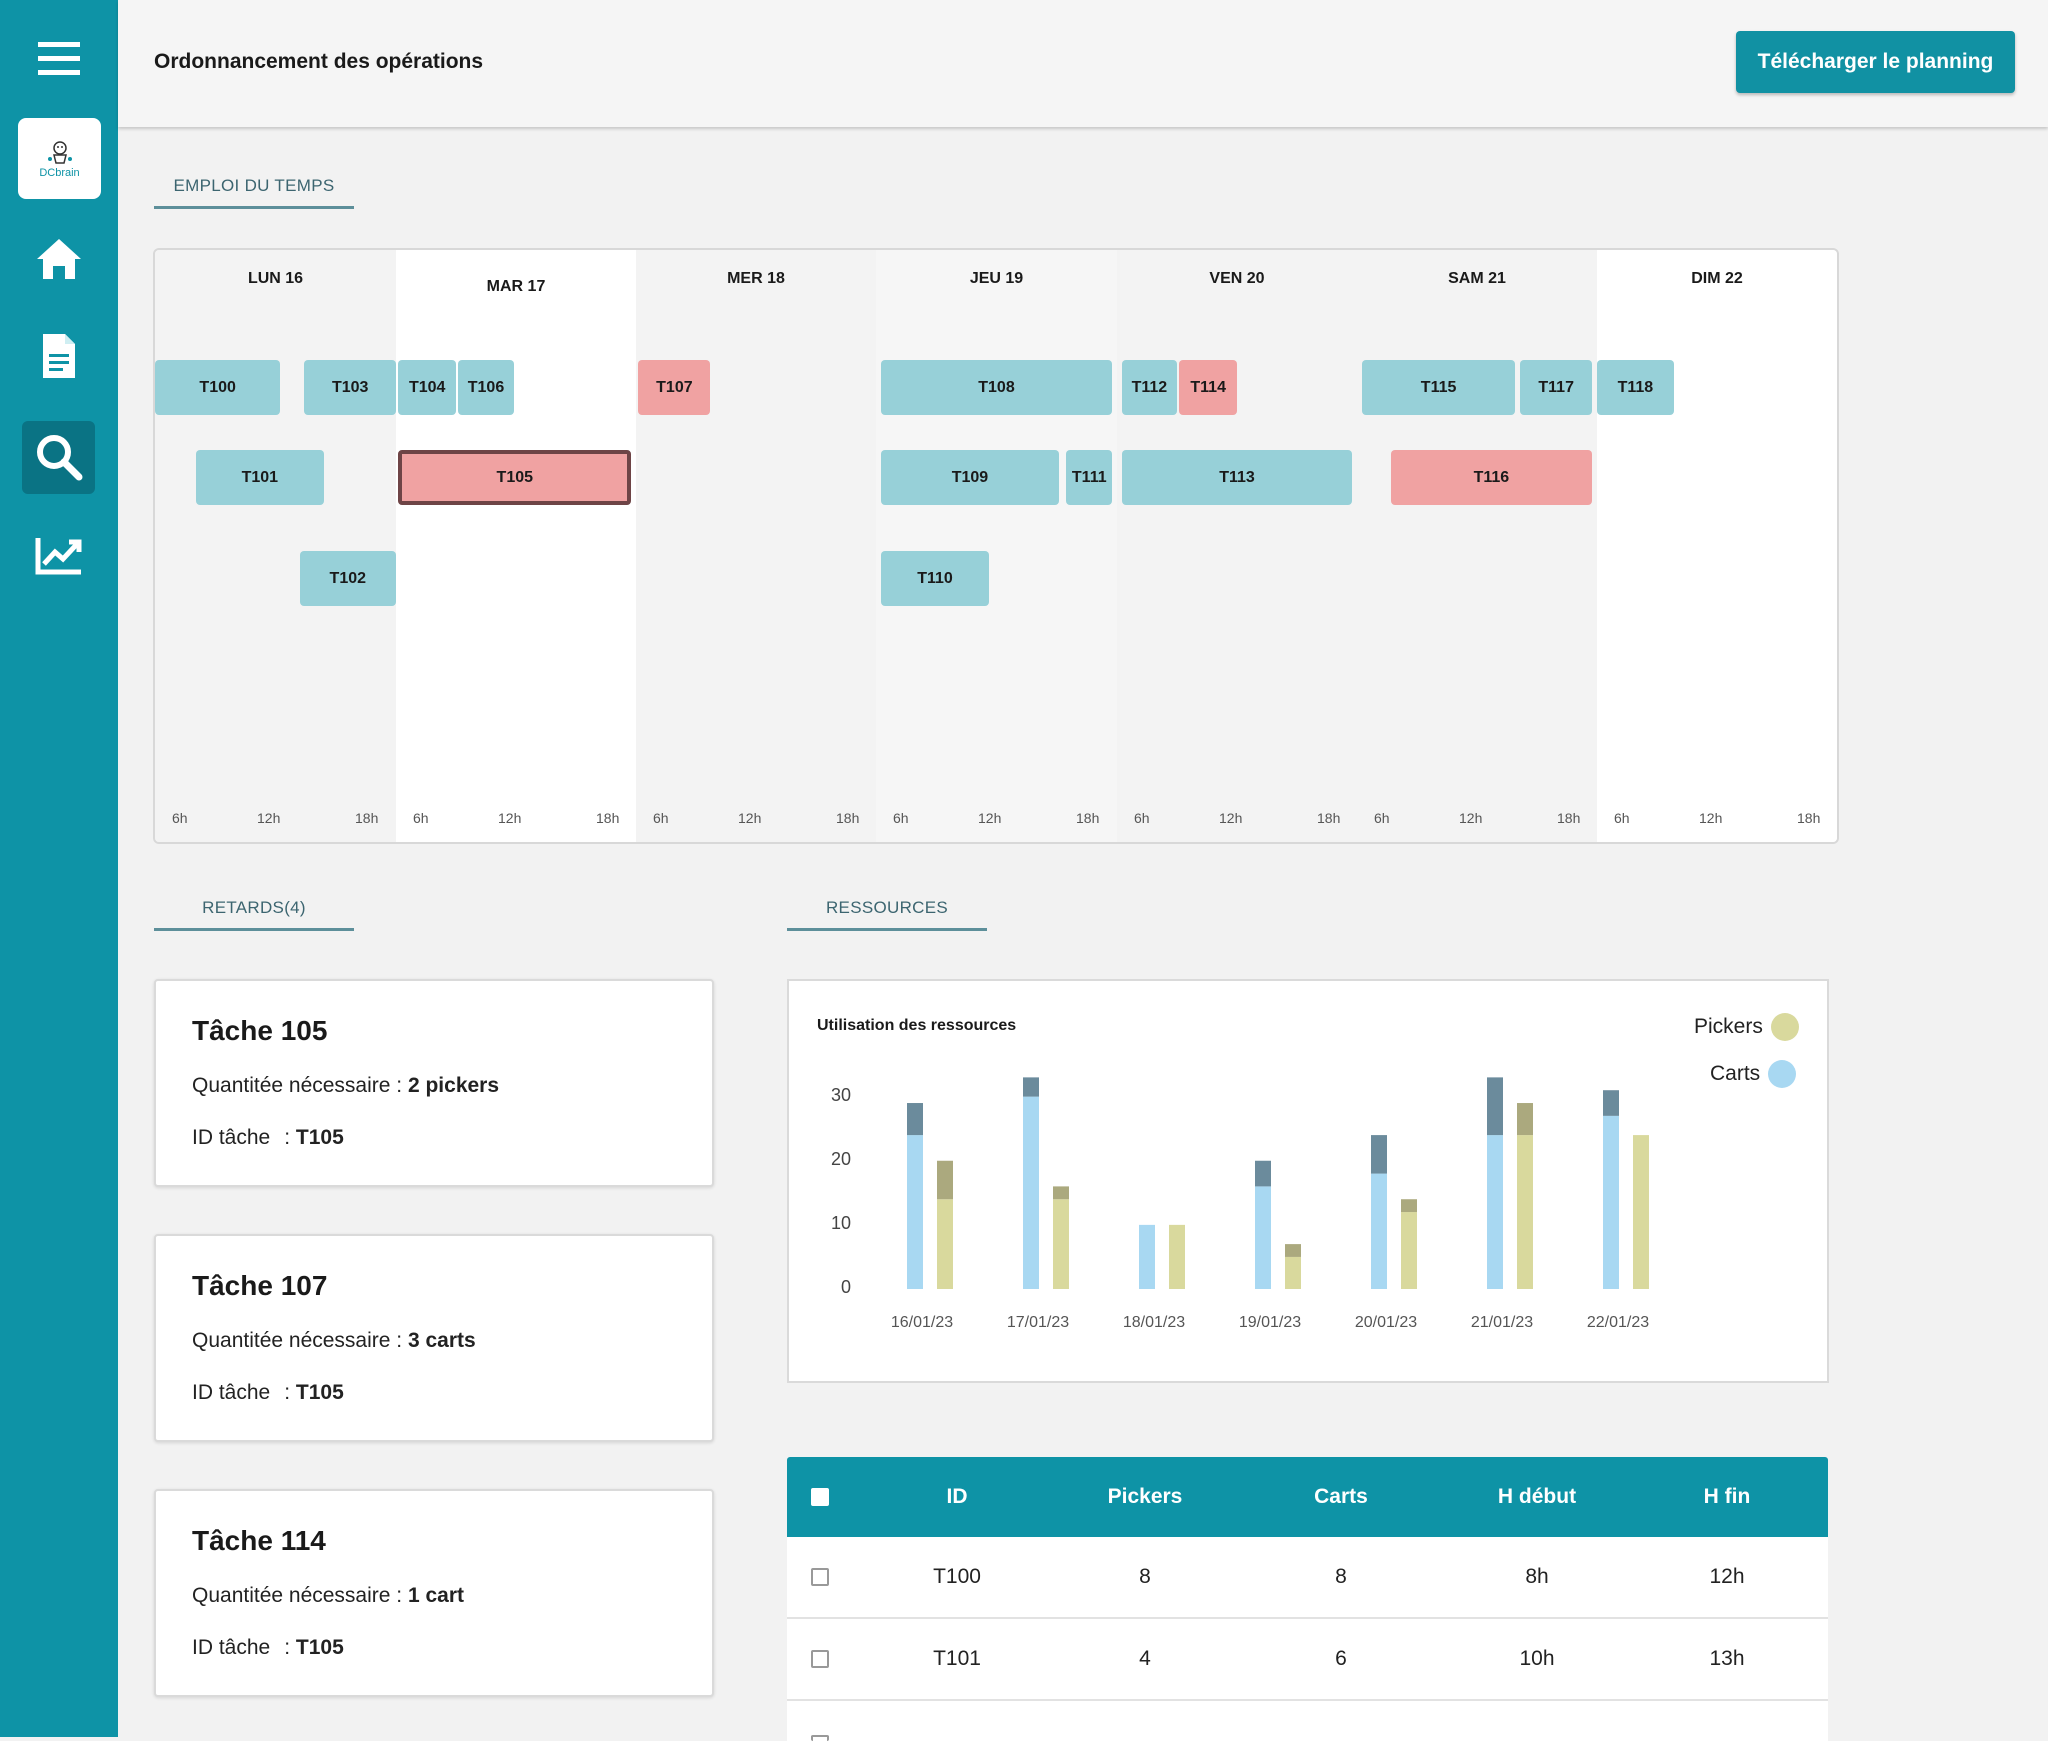 Image resolution: width=2048 pixels, height=1741 pixels. What do you see at coordinates (1307, 1660) in the screenshot?
I see `table-row: T101 4 6 10h 13h` at bounding box center [1307, 1660].